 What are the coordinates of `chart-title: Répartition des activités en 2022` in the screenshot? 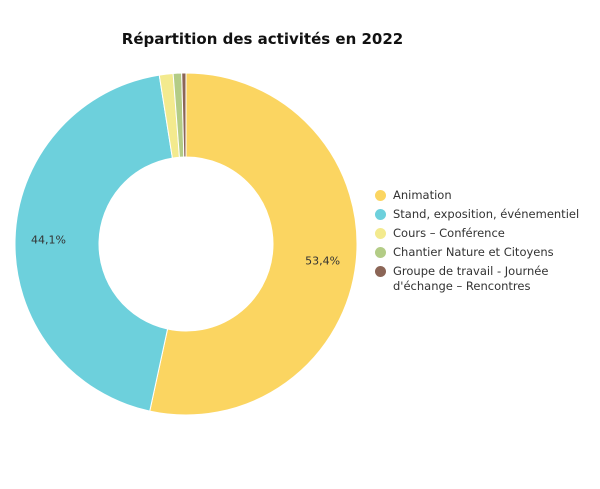 It's located at (262, 39).